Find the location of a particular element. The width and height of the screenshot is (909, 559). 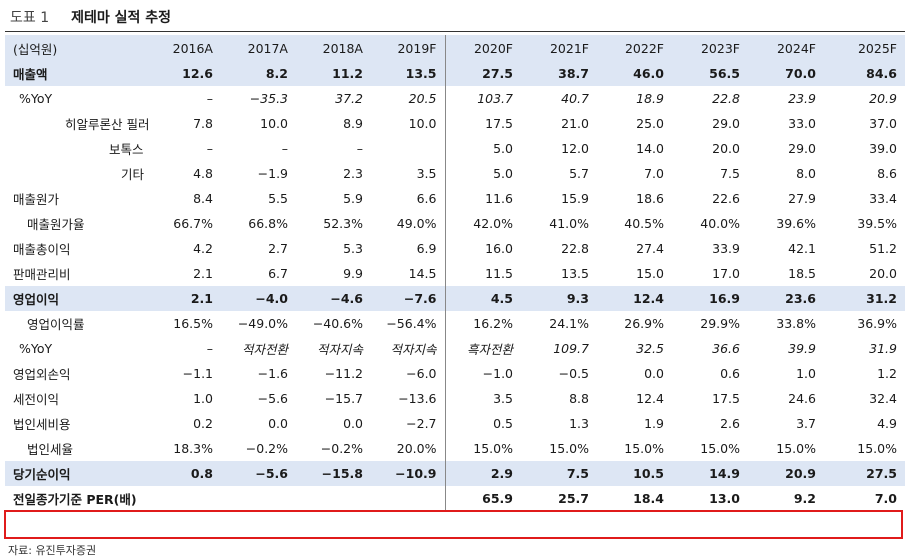

table-cell: 18.4 is located at coordinates (648, 498).